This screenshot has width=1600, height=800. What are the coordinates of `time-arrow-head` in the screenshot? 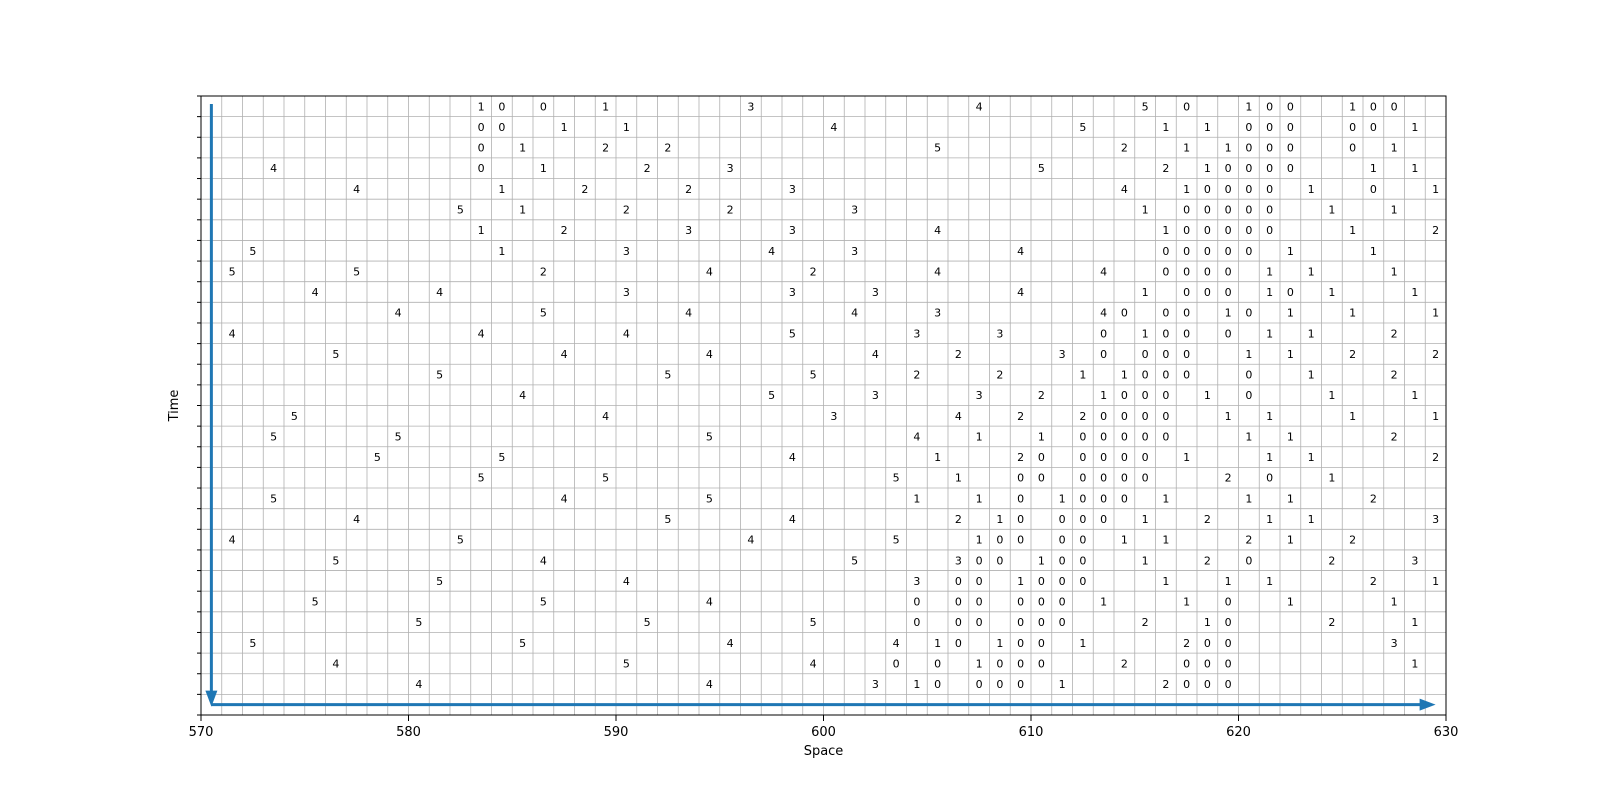 It's located at (211, 698).